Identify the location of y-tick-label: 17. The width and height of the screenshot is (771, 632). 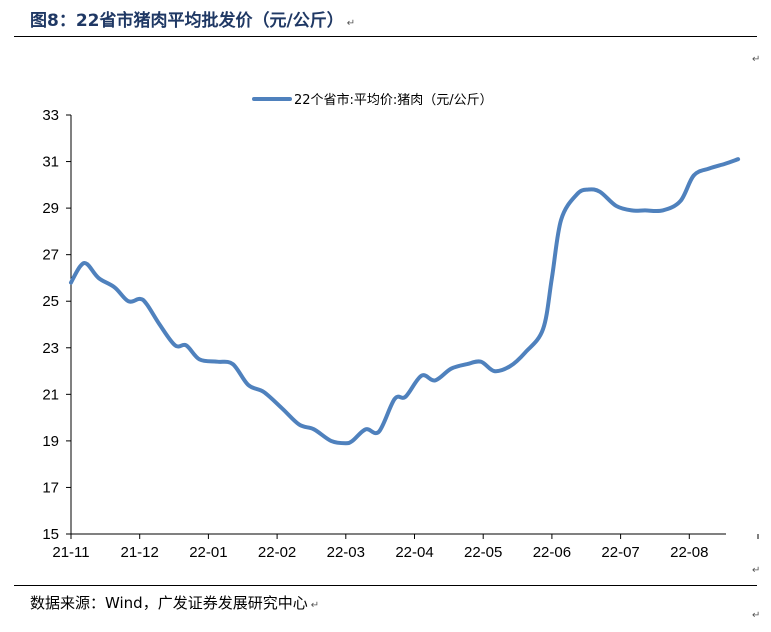
(50, 487).